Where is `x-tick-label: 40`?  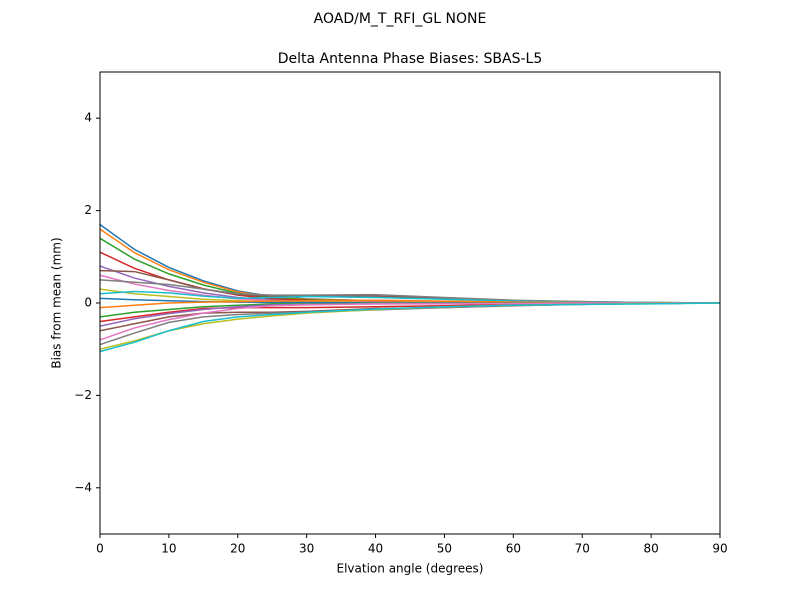
x-tick-label: 40 is located at coordinates (375, 549).